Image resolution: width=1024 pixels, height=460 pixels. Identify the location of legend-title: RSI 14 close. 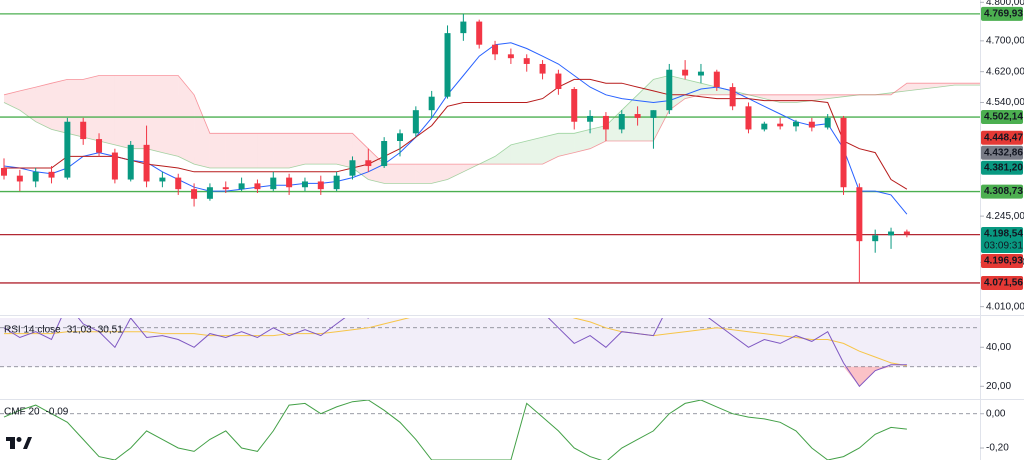
(32, 330).